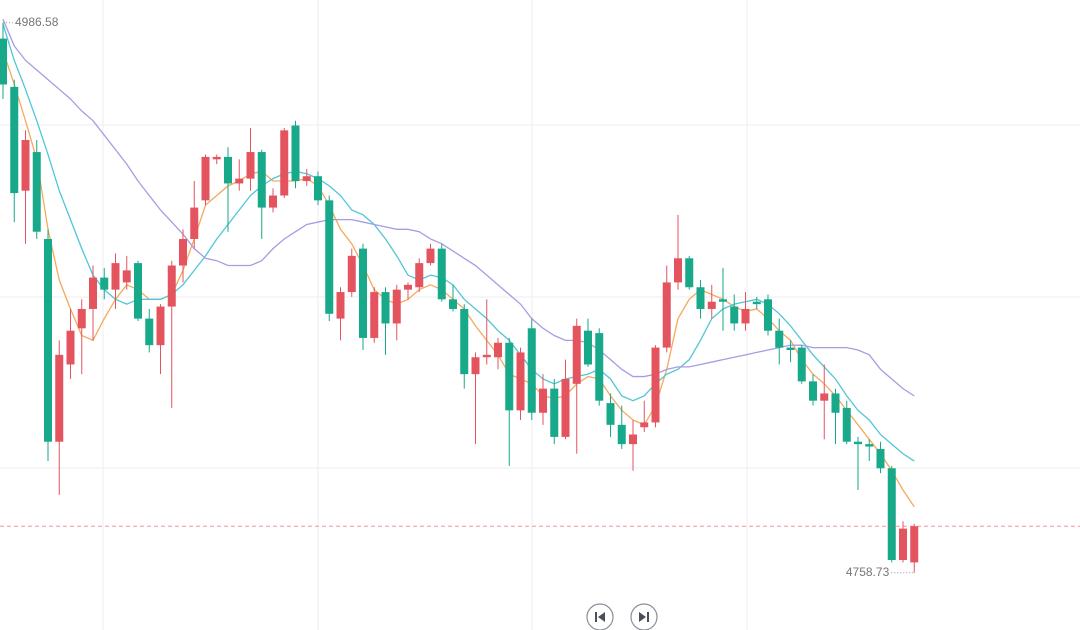 This screenshot has width=1080, height=630. What do you see at coordinates (644, 616) in the screenshot?
I see `next-button` at bounding box center [644, 616].